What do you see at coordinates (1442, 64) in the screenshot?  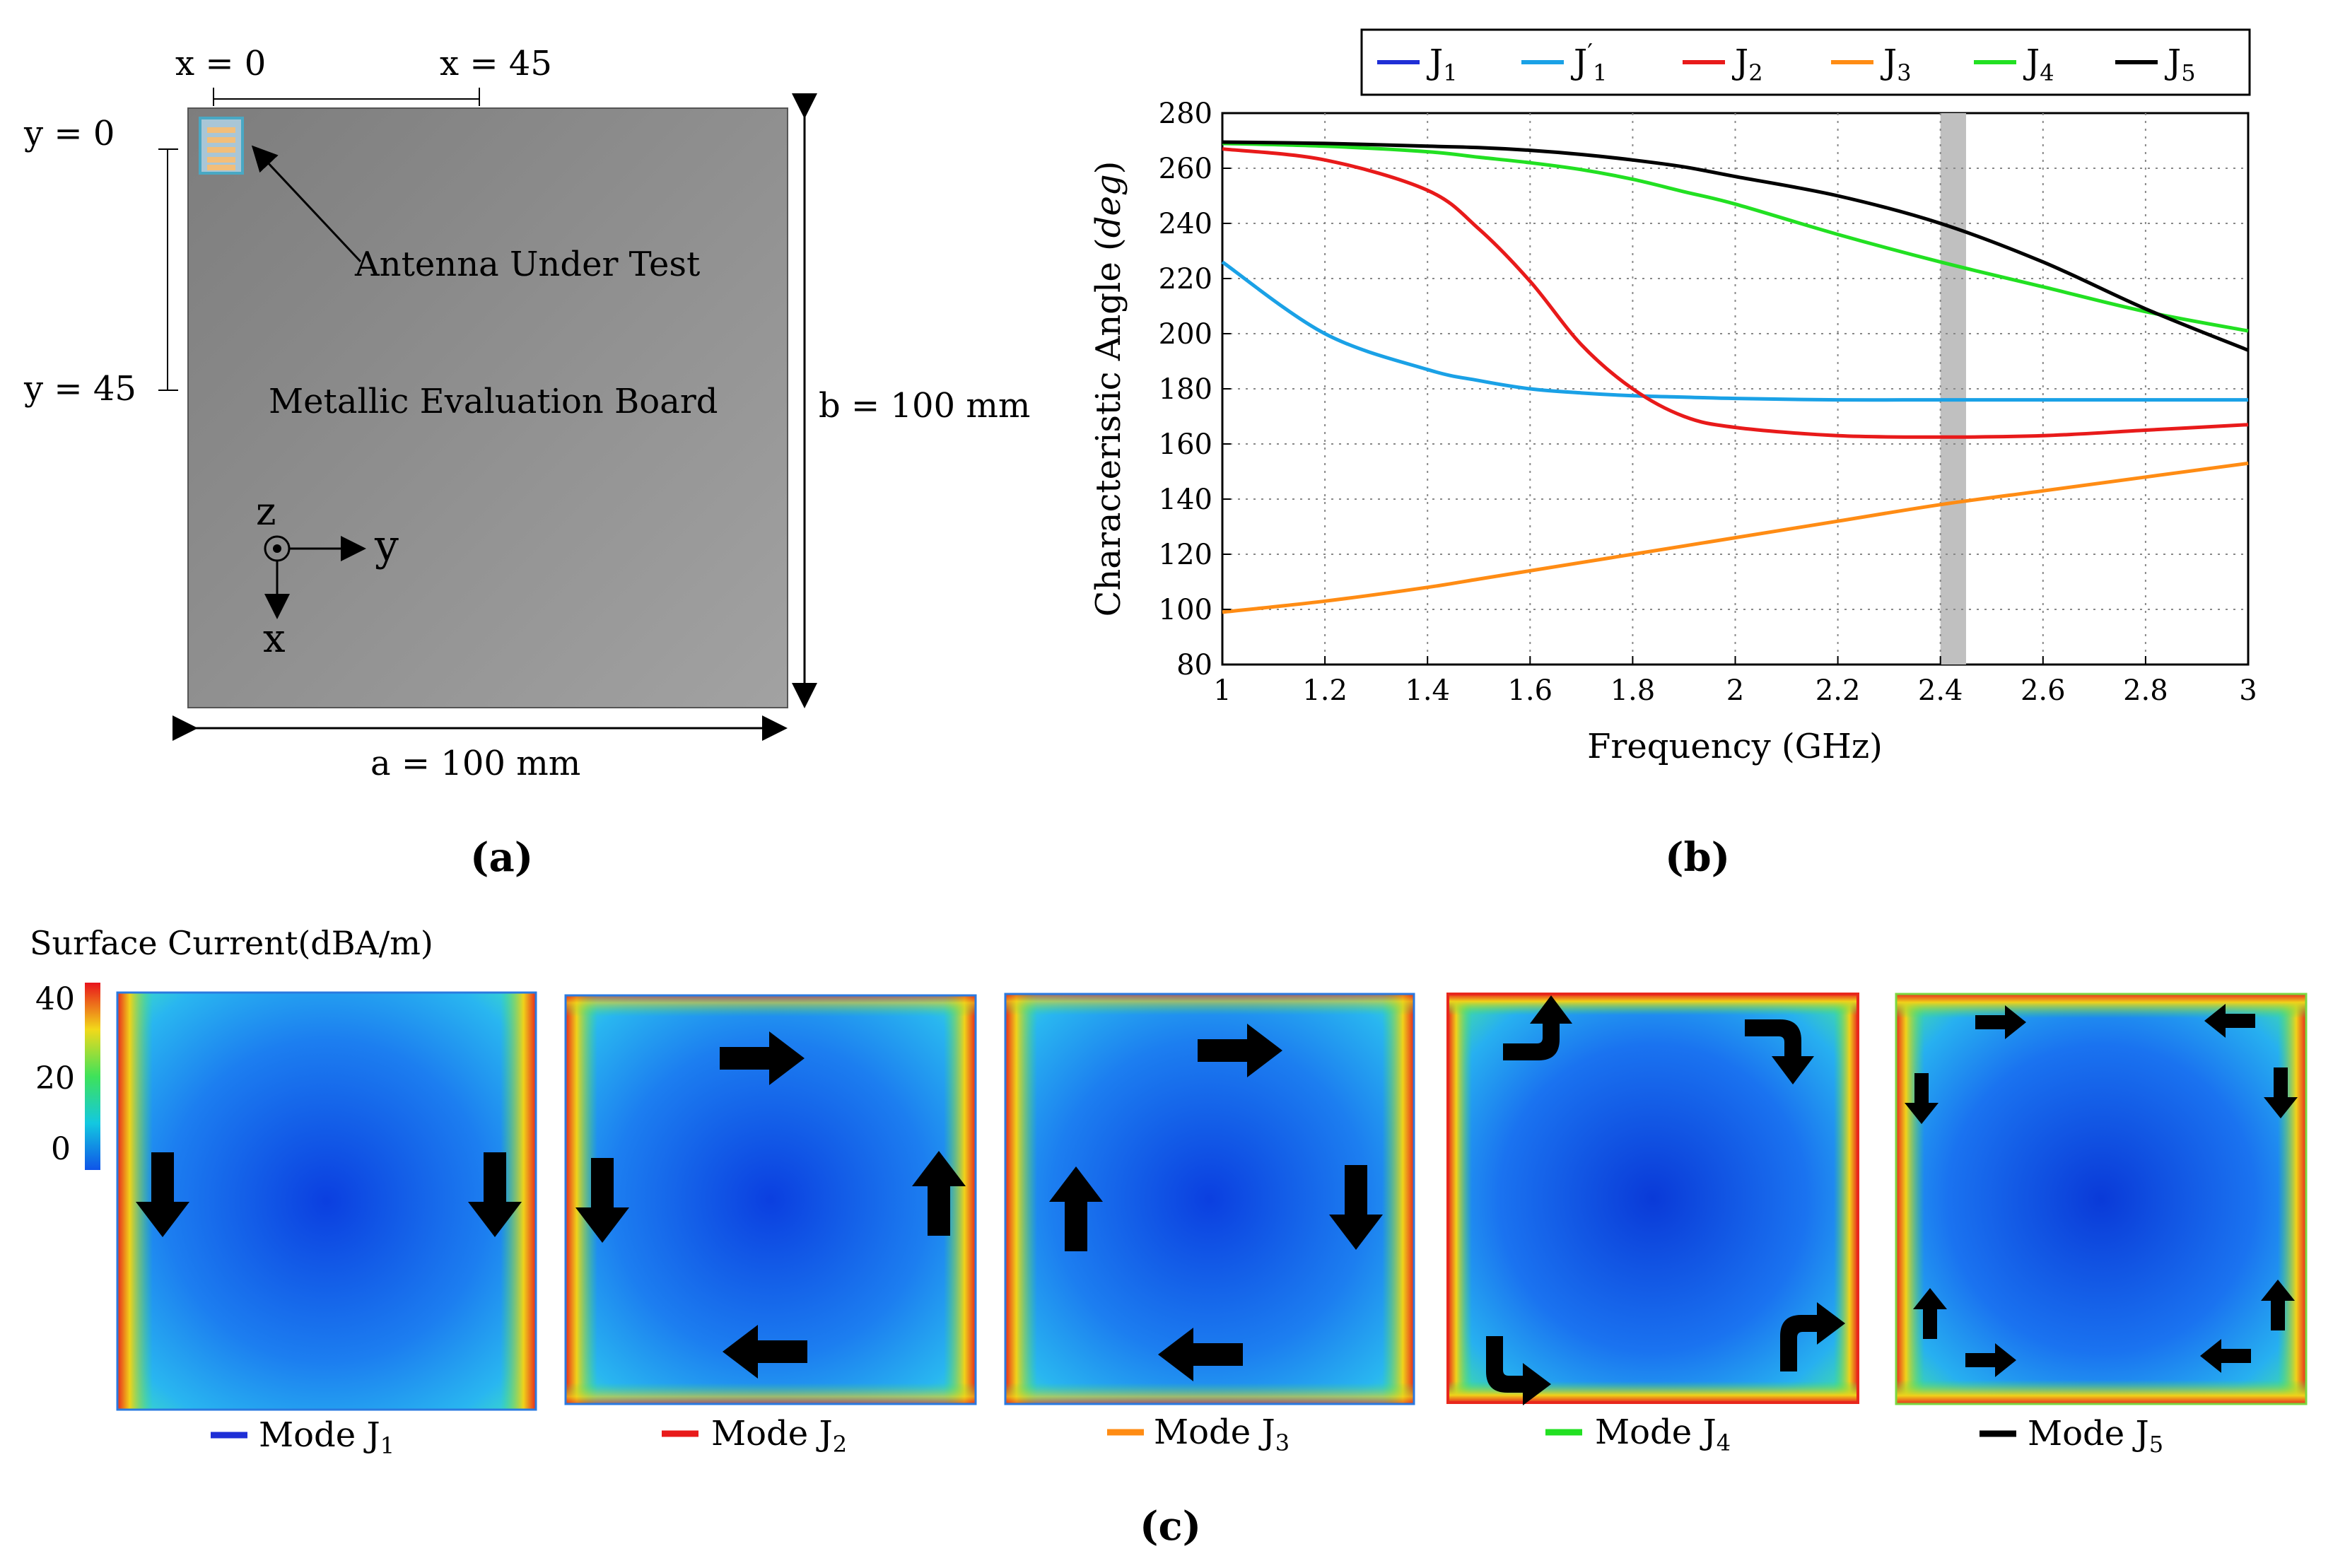 I see `legend-label: J1` at bounding box center [1442, 64].